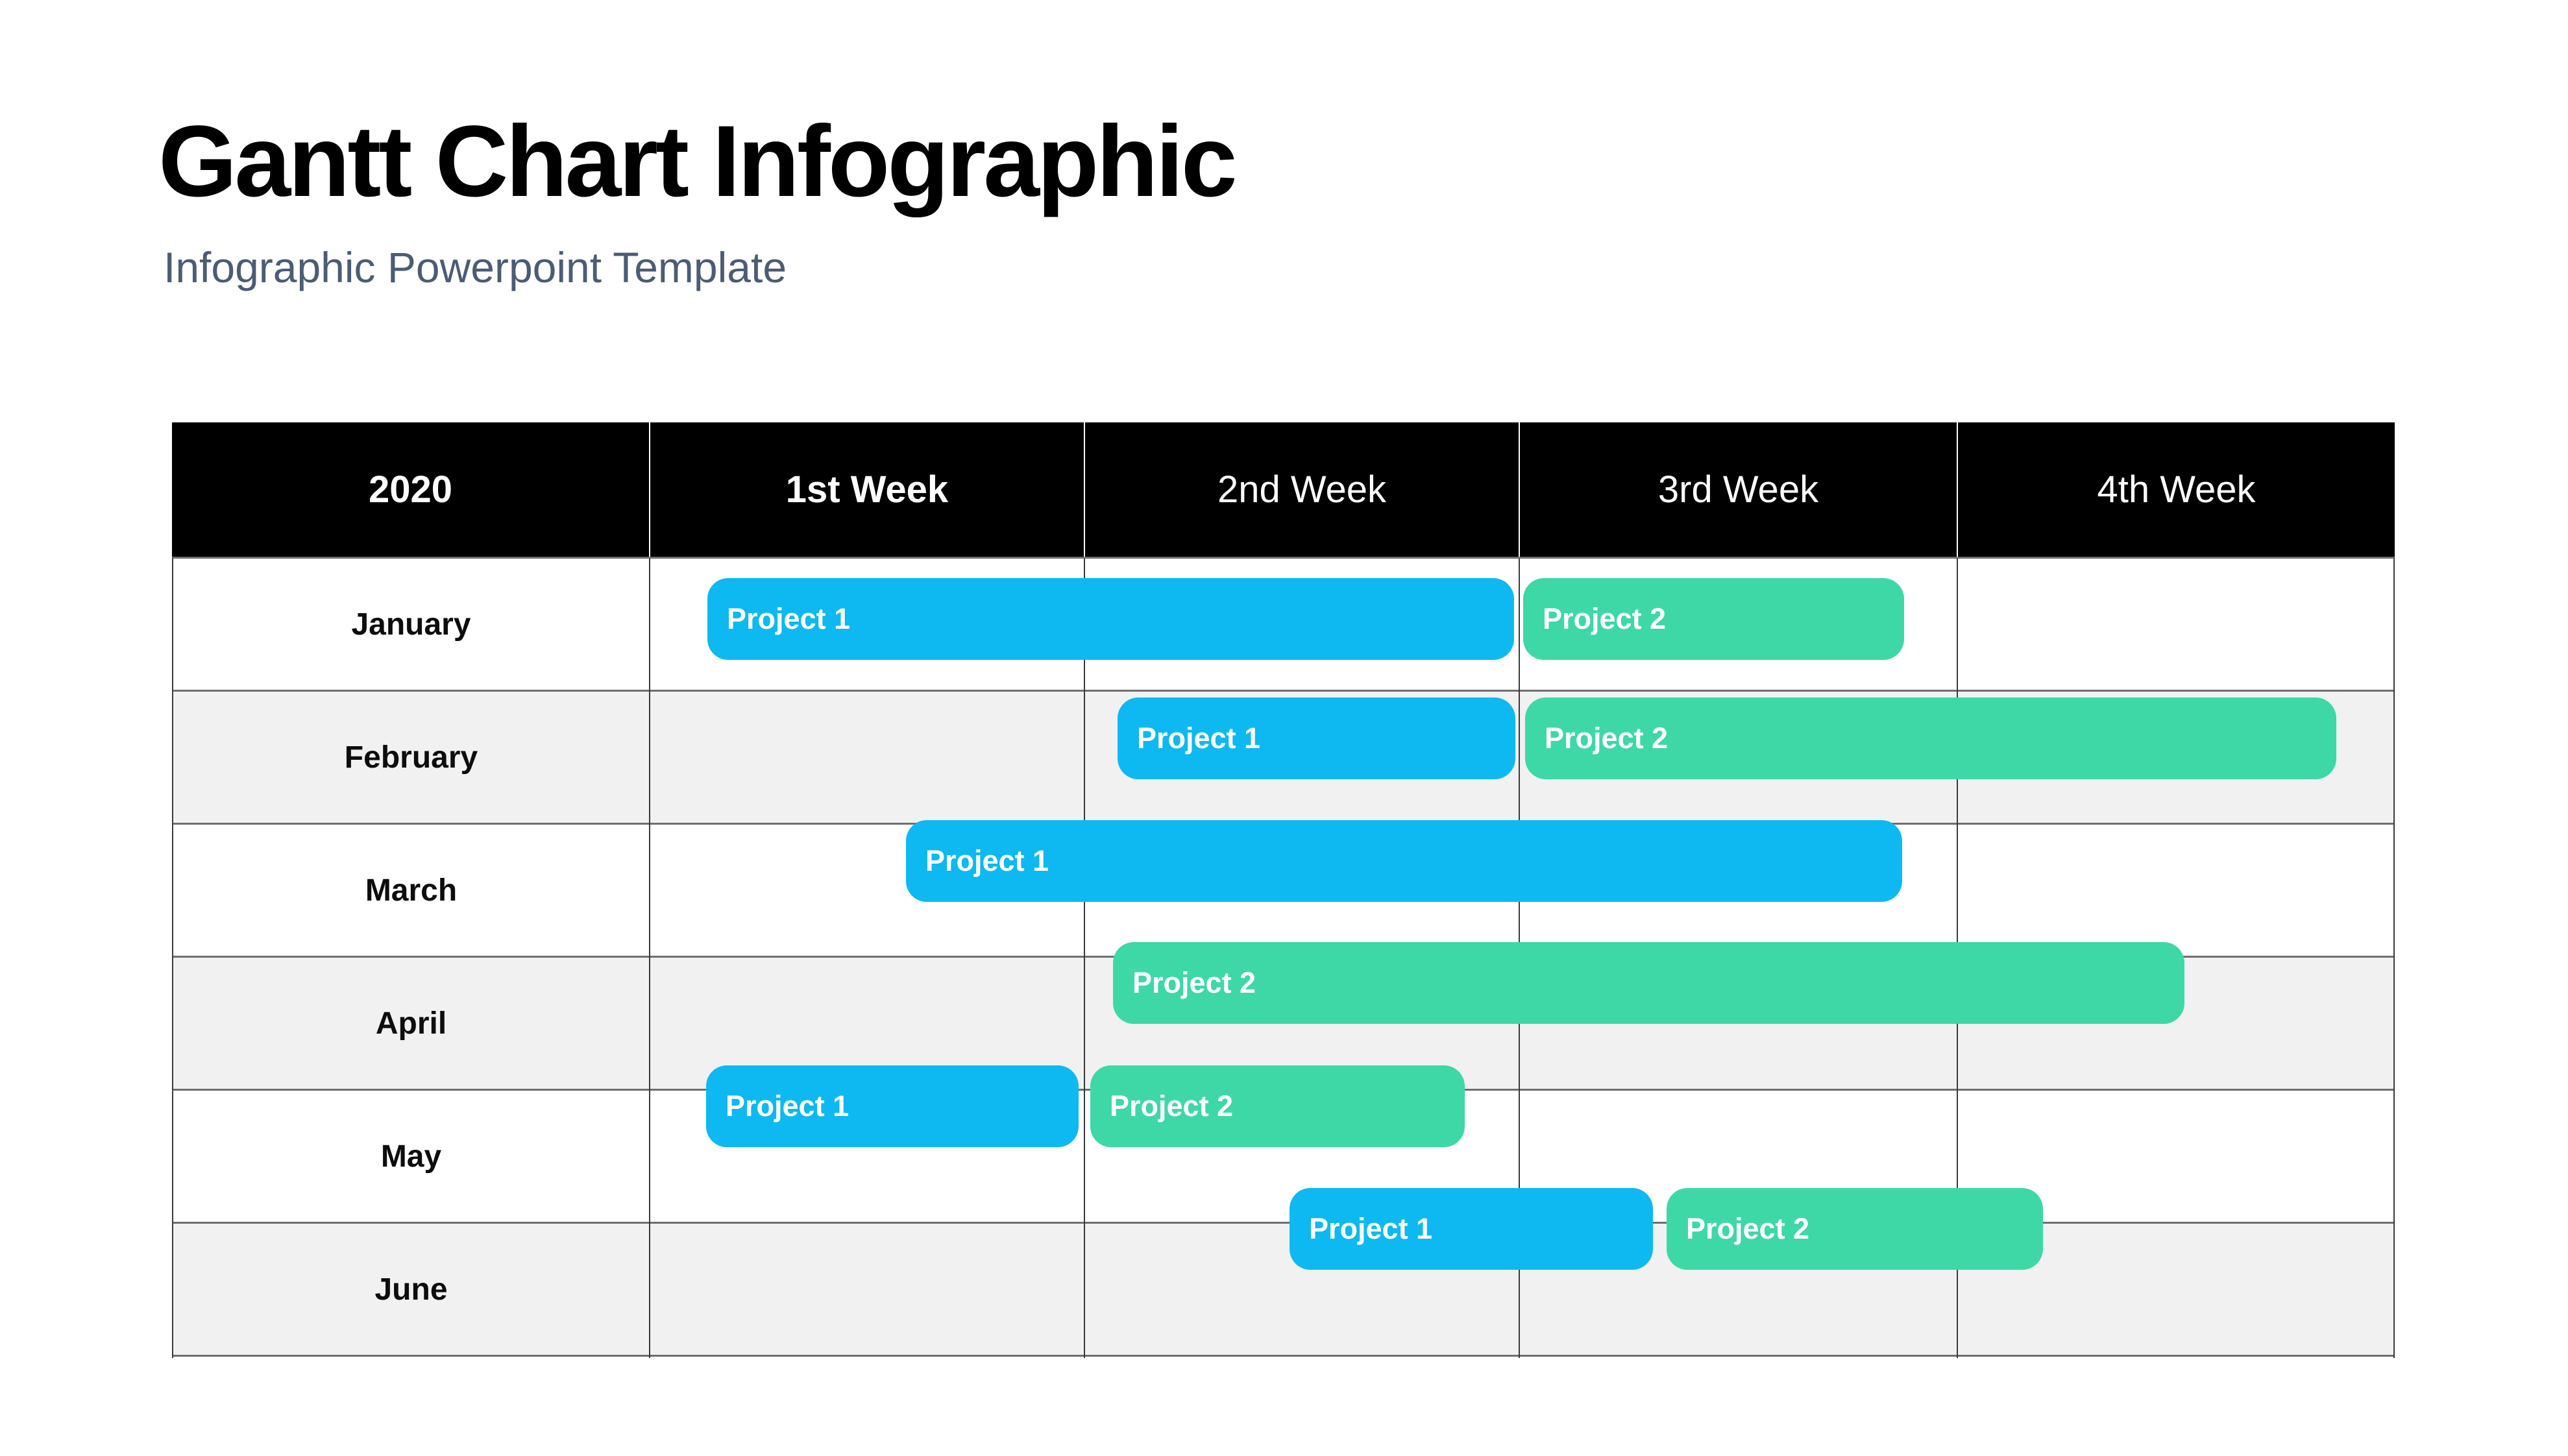 This screenshot has width=2568, height=1456. What do you see at coordinates (1855, 1229) in the screenshot?
I see `gantt-bar-june-project-2: Project 2` at bounding box center [1855, 1229].